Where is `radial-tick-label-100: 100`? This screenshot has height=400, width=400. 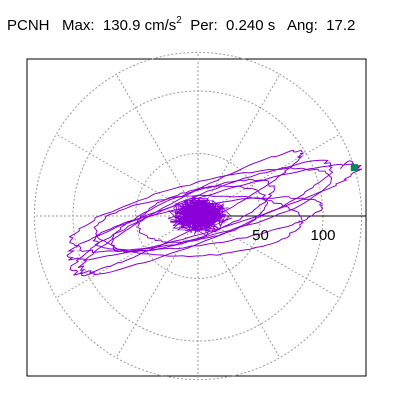 radial-tick-label-100: 100 is located at coordinates (322, 235).